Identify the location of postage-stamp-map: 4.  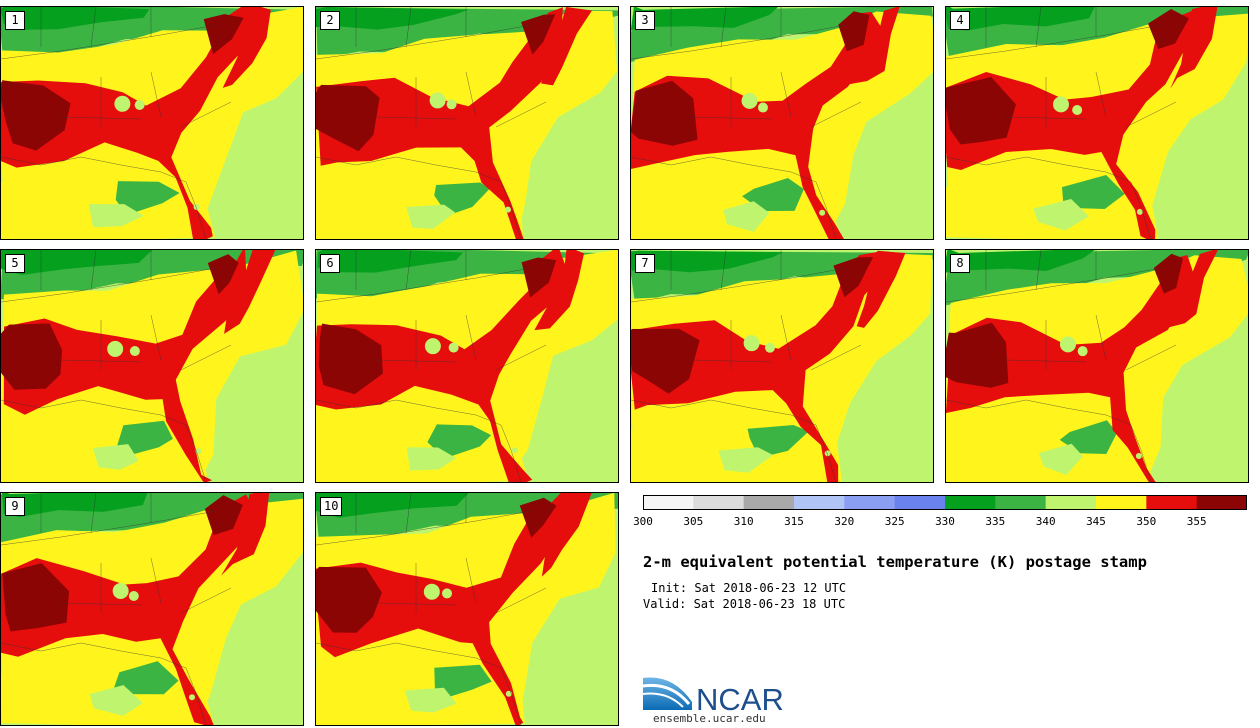
(1097, 123).